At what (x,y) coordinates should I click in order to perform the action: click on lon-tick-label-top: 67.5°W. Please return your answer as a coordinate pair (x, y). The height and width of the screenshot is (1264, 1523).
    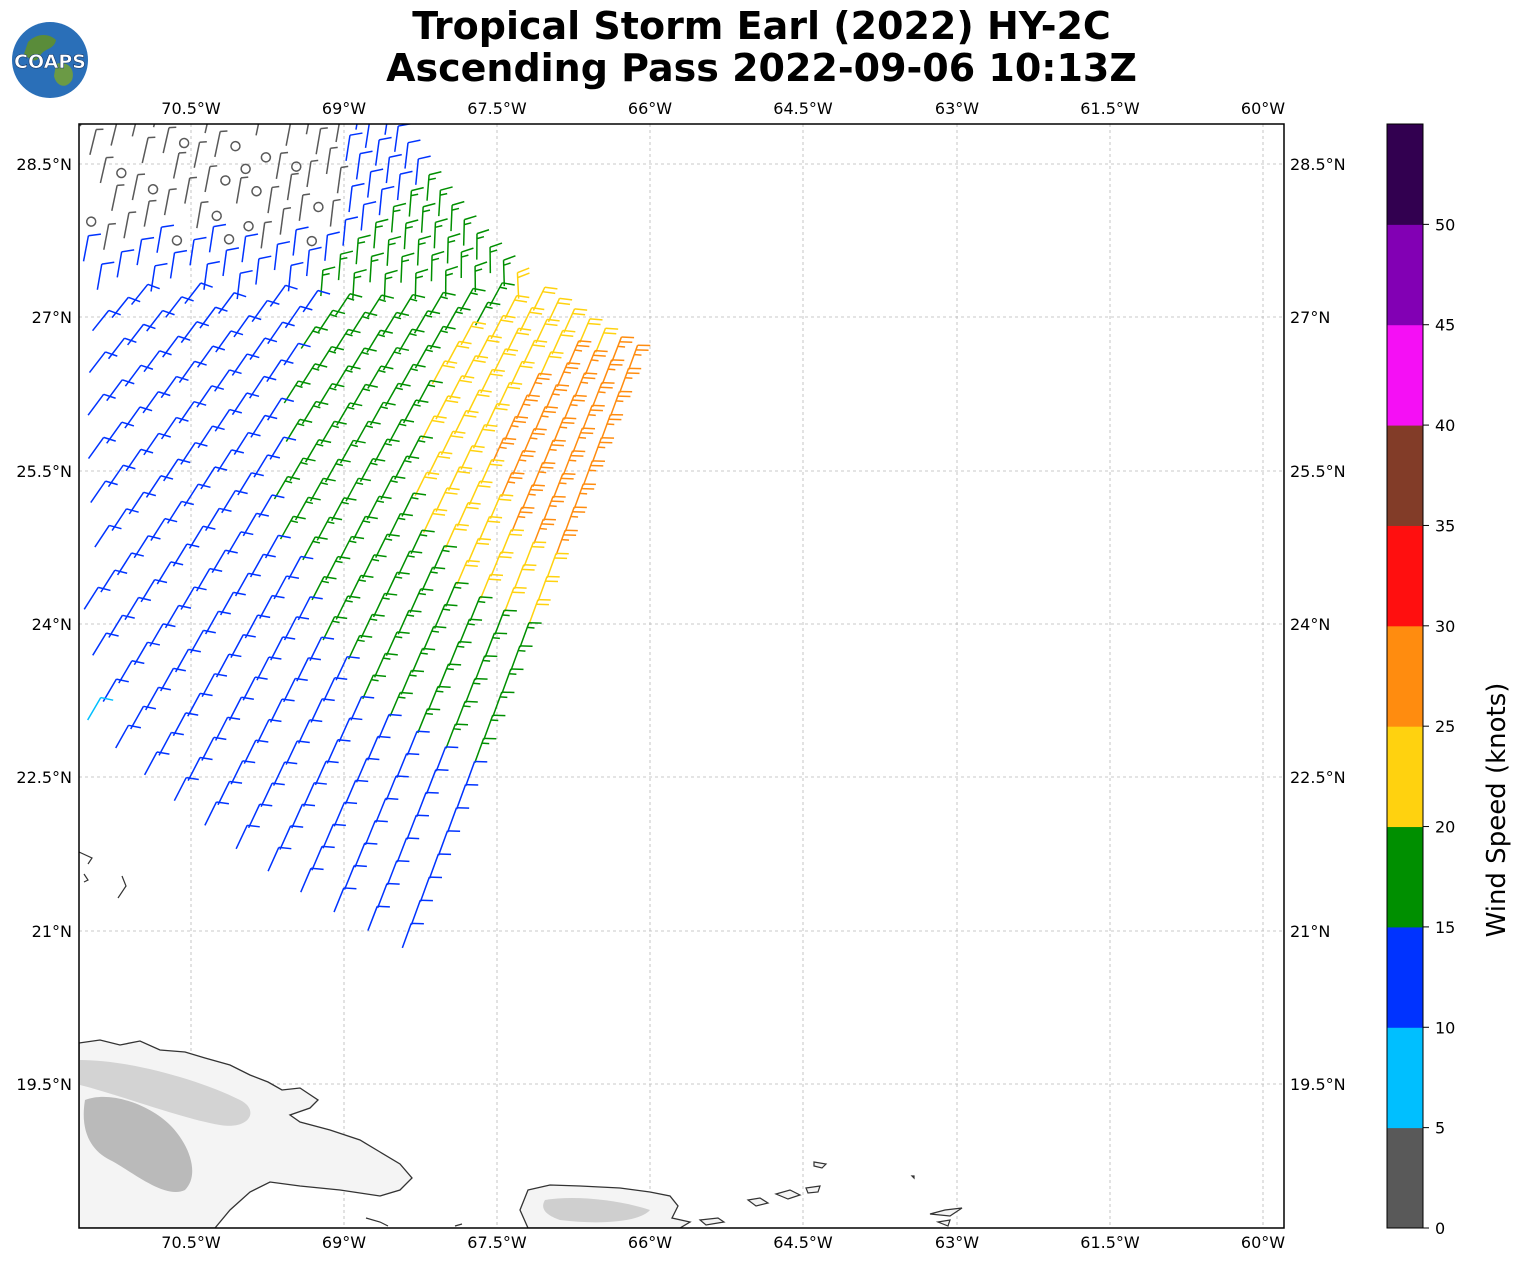
    Looking at the image, I should click on (497, 108).